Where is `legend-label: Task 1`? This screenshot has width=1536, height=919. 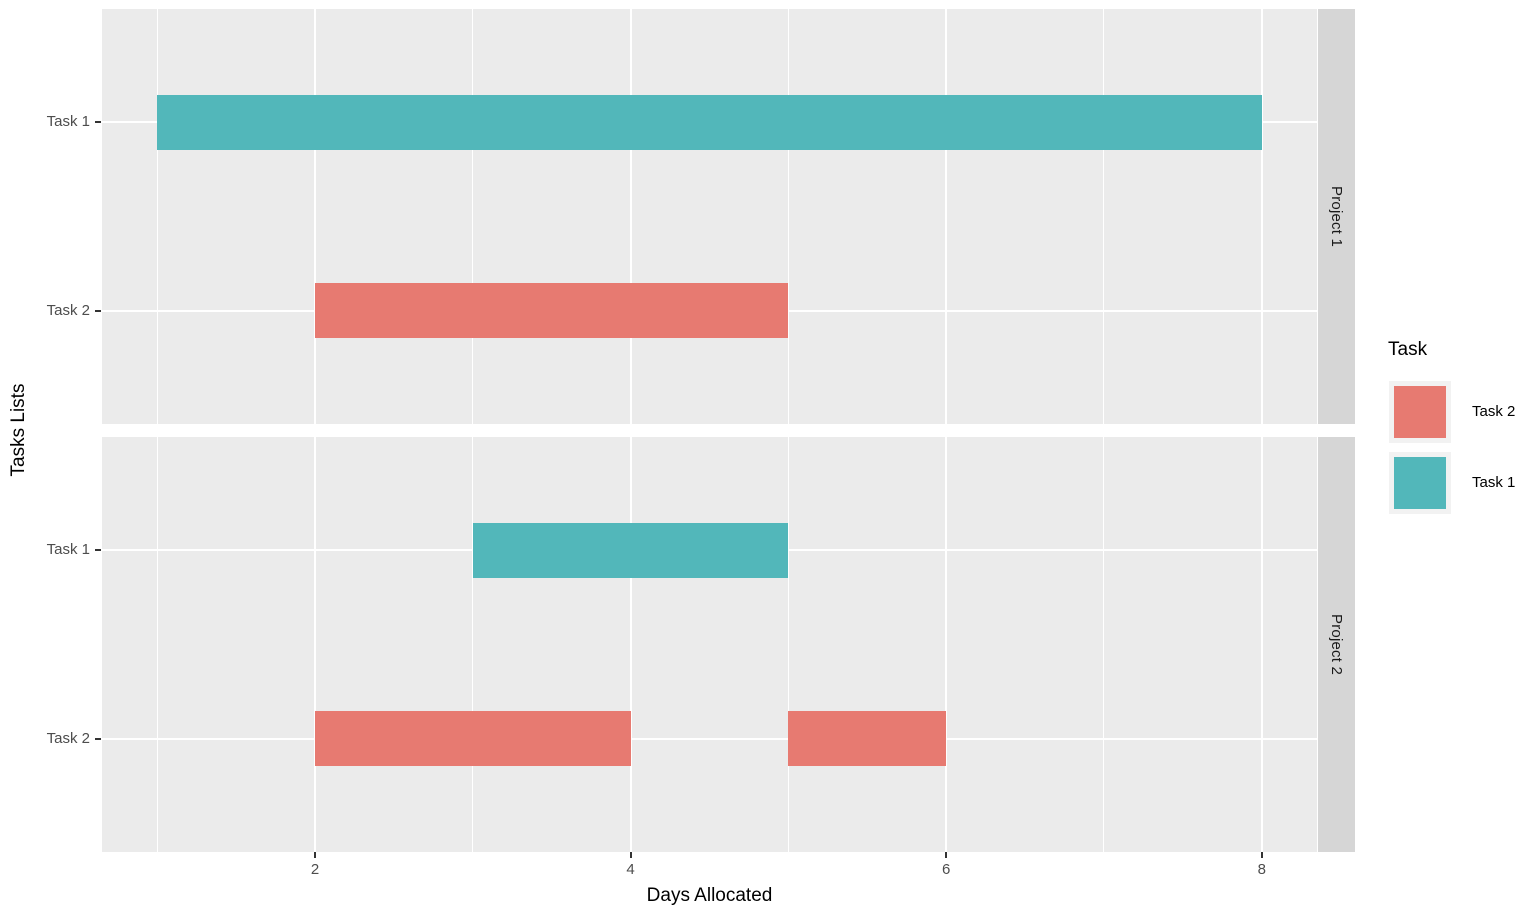
legend-label: Task 1 is located at coordinates (1494, 482).